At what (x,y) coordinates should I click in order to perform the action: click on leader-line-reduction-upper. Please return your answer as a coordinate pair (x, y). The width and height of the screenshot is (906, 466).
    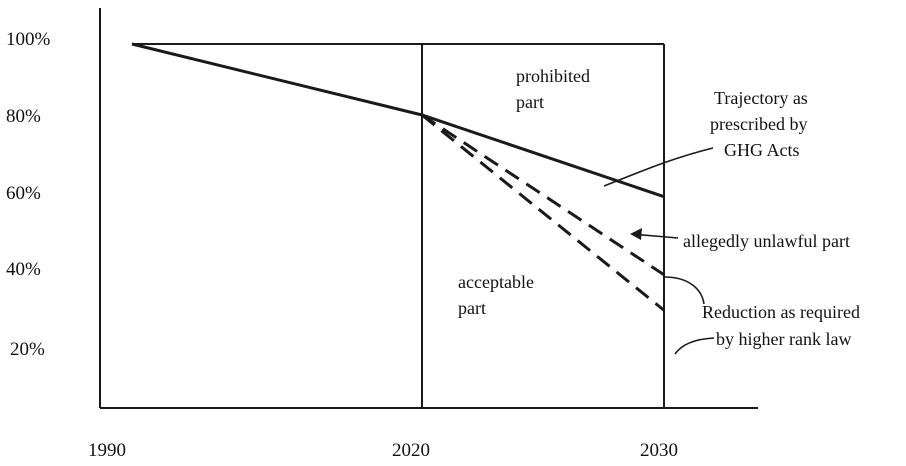
    Looking at the image, I should click on (684, 290).